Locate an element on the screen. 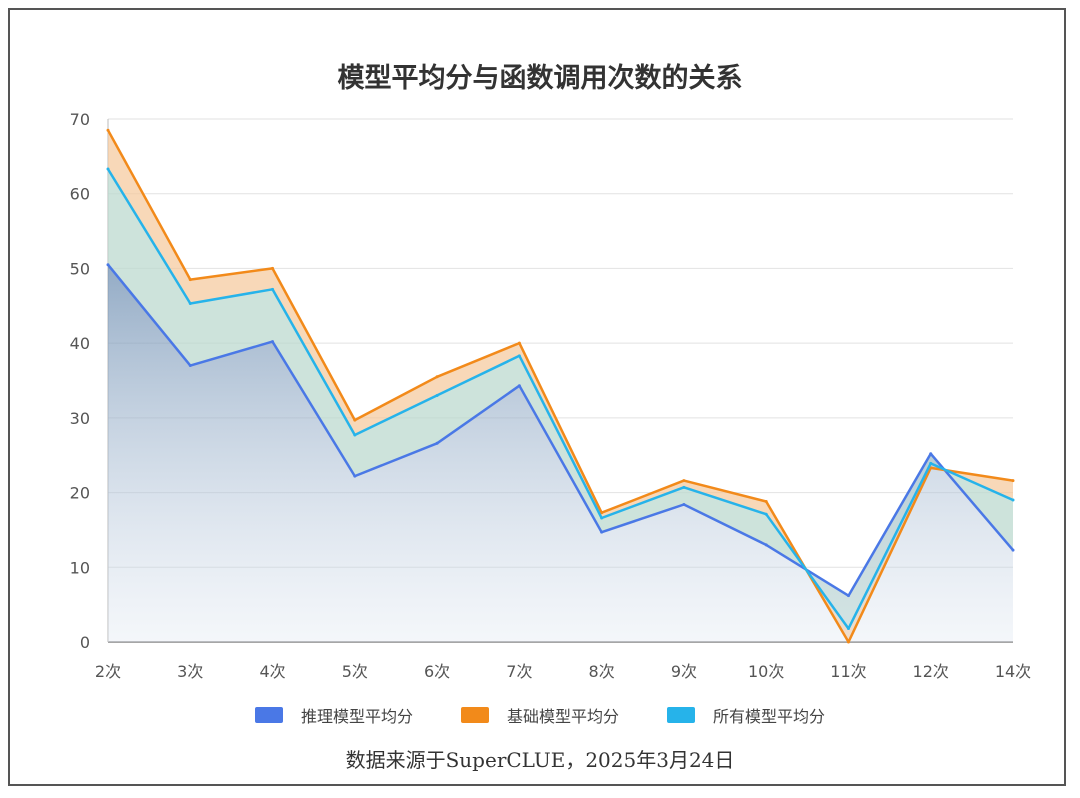  x-tick-label: 9次 is located at coordinates (684, 671).